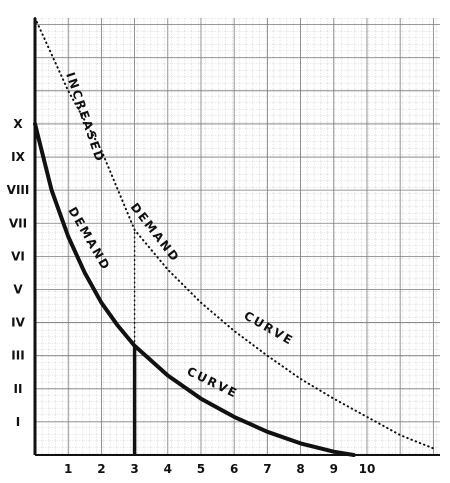  What do you see at coordinates (219, 469) in the screenshot?
I see `x-tick-labels: 1 2 3 4 5 6 7 8 9 10` at bounding box center [219, 469].